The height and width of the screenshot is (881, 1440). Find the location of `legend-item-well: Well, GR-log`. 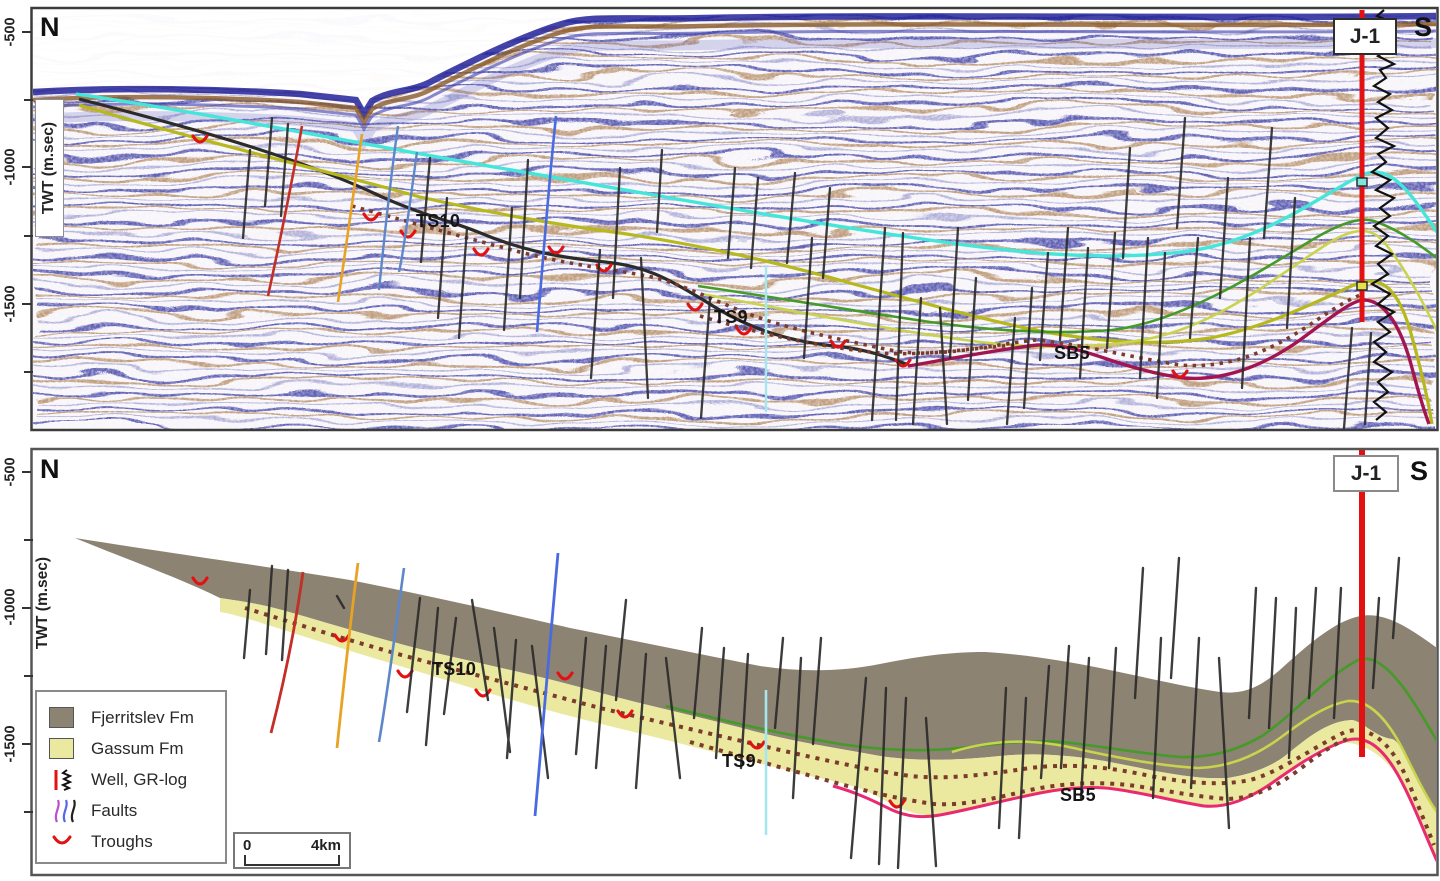

legend-item-well: Well, GR-log is located at coordinates (133, 779).